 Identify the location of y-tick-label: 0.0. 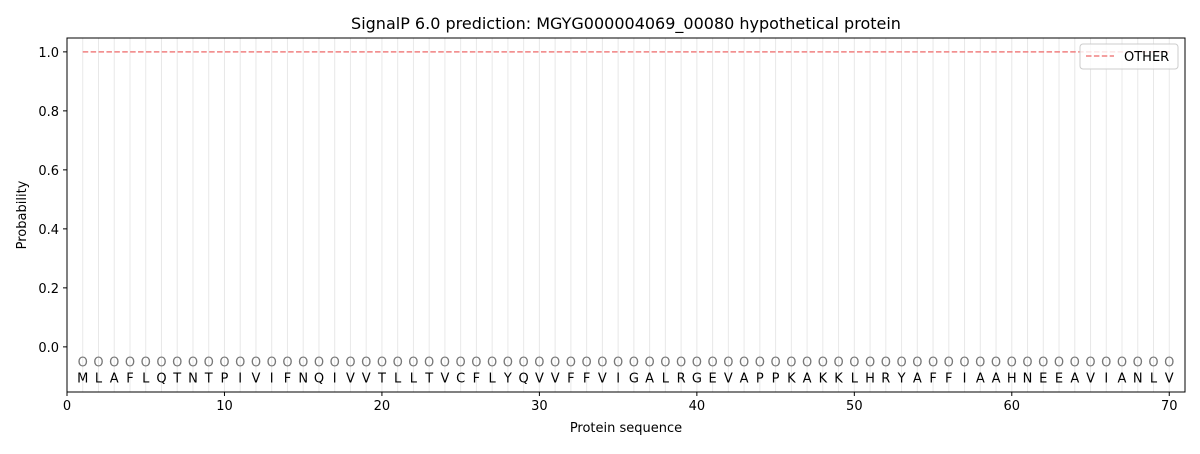
(48, 348).